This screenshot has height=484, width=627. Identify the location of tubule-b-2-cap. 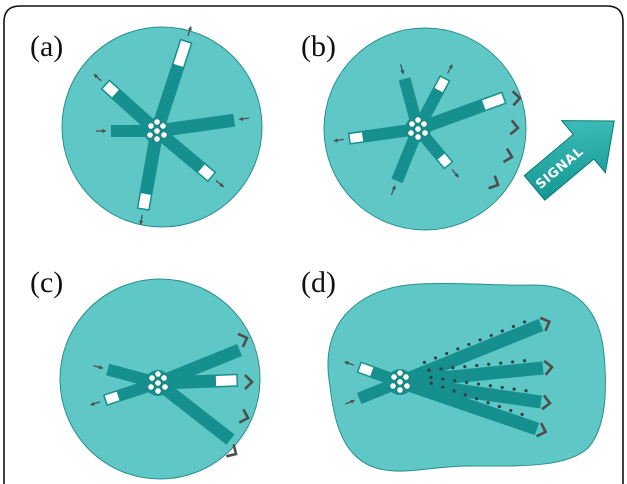
(441, 85).